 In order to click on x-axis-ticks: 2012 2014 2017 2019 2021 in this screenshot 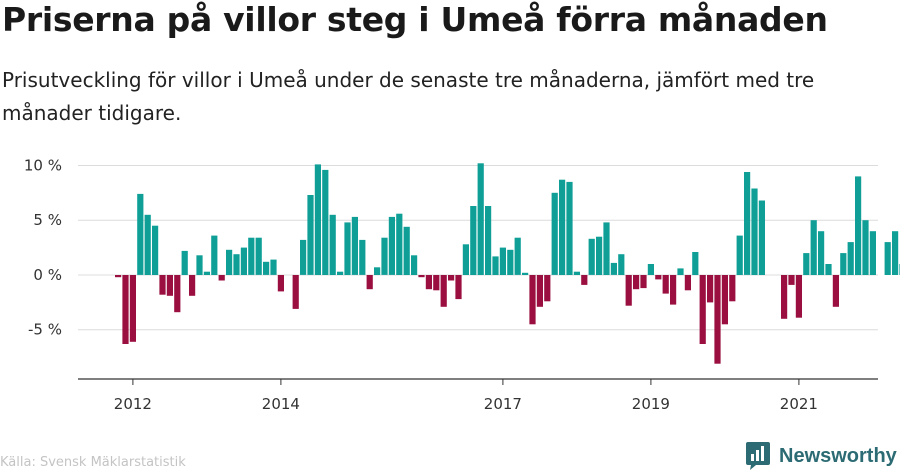, I will do `click(466, 396)`.